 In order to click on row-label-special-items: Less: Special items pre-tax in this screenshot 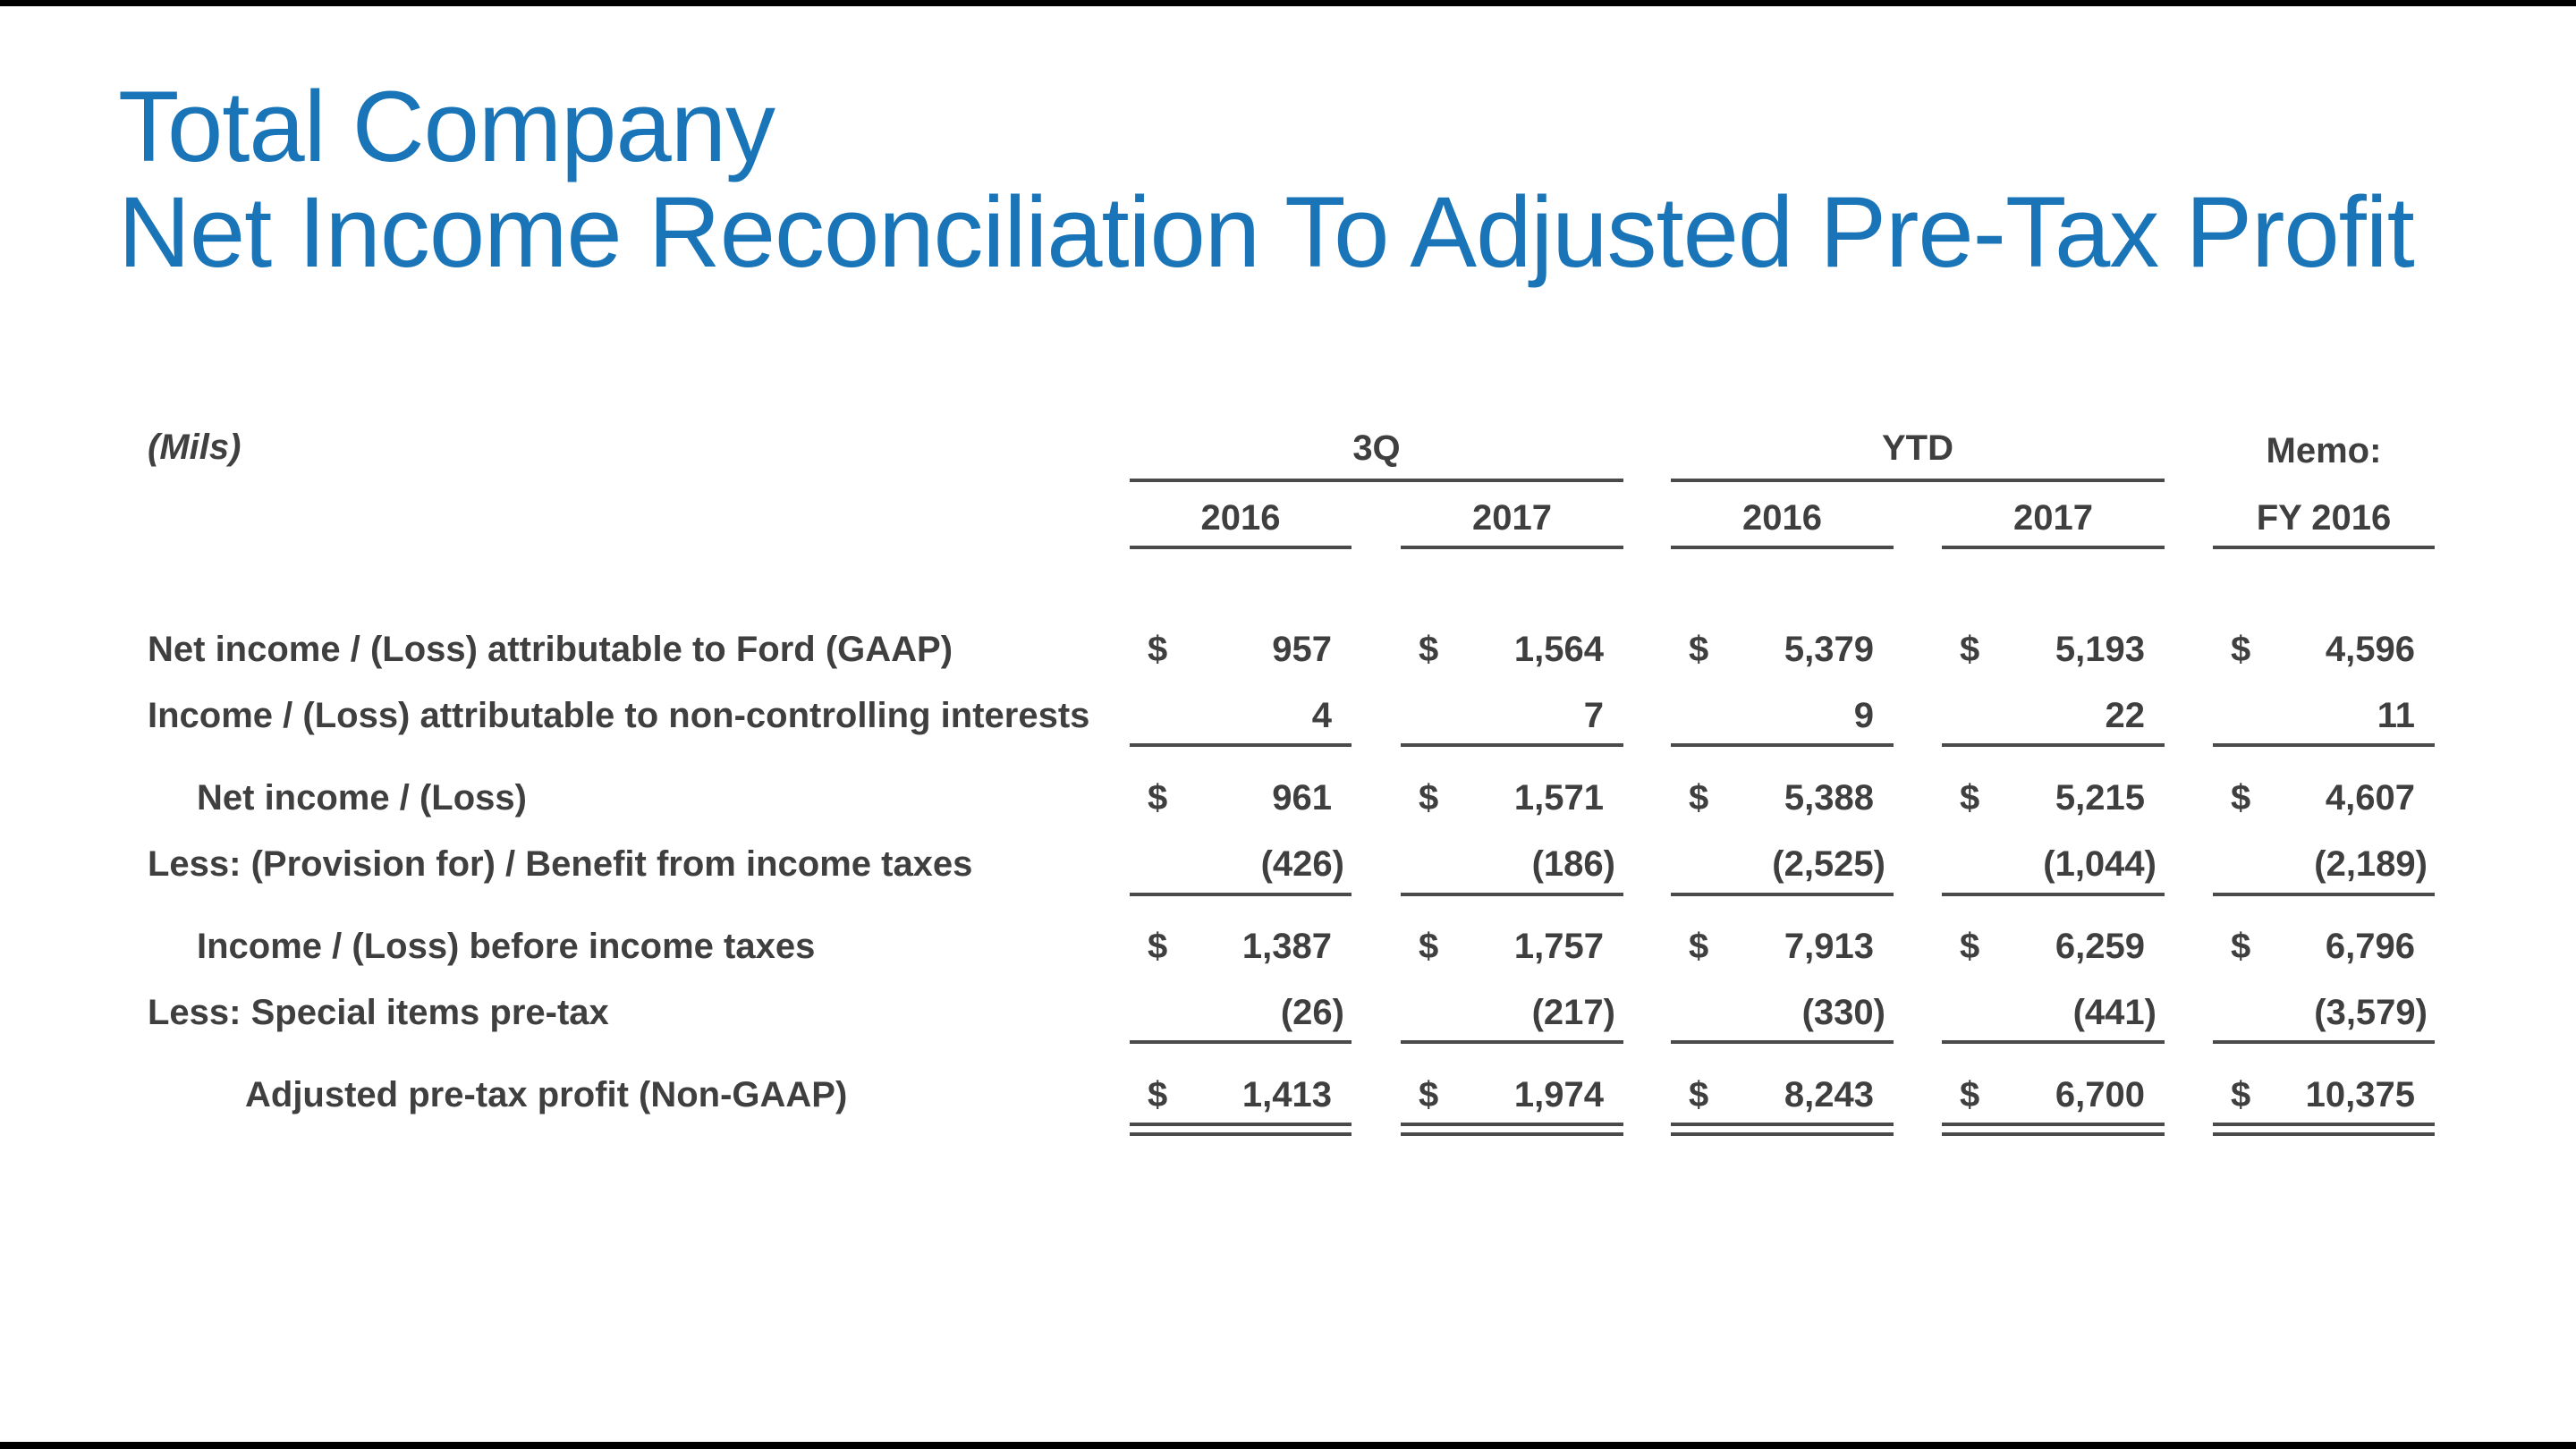, I will do `click(378, 1012)`.